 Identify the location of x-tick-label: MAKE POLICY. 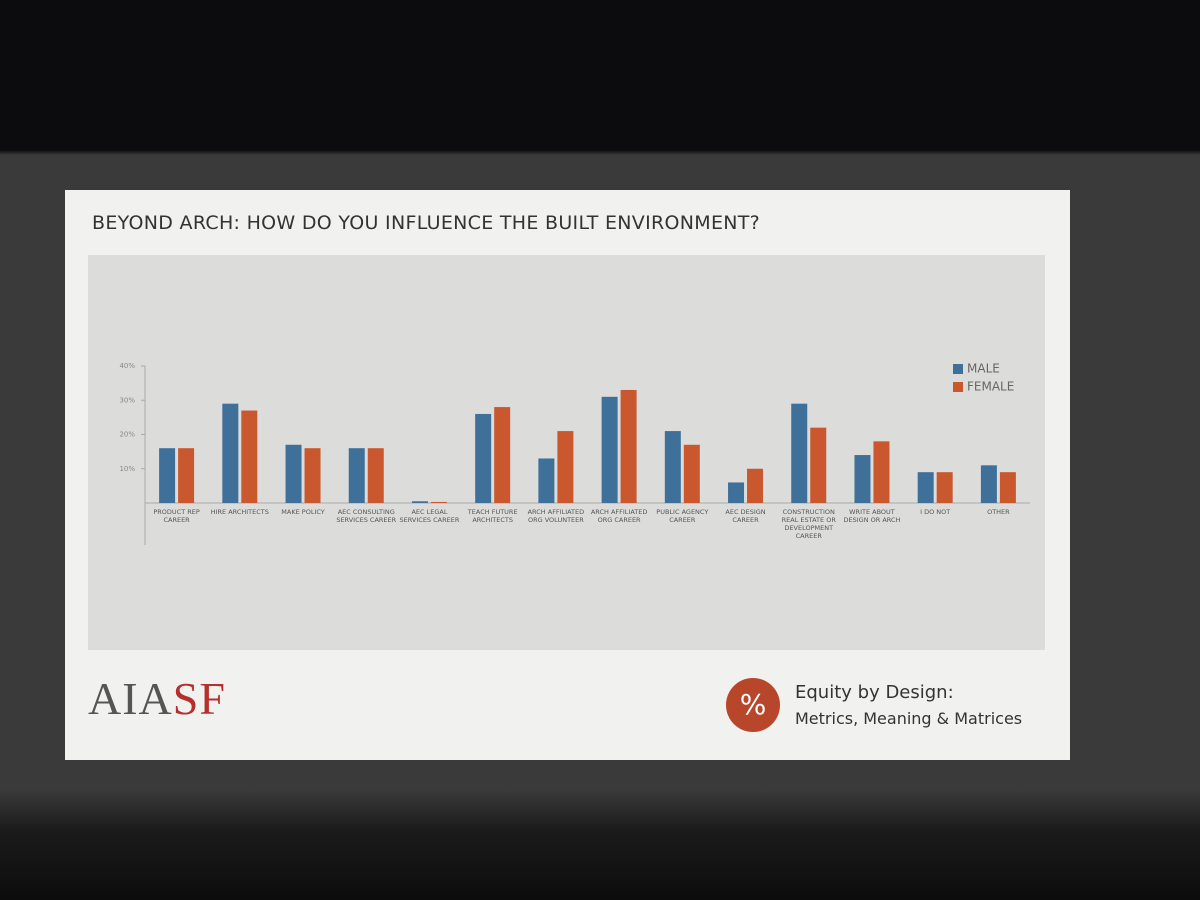
(303, 512).